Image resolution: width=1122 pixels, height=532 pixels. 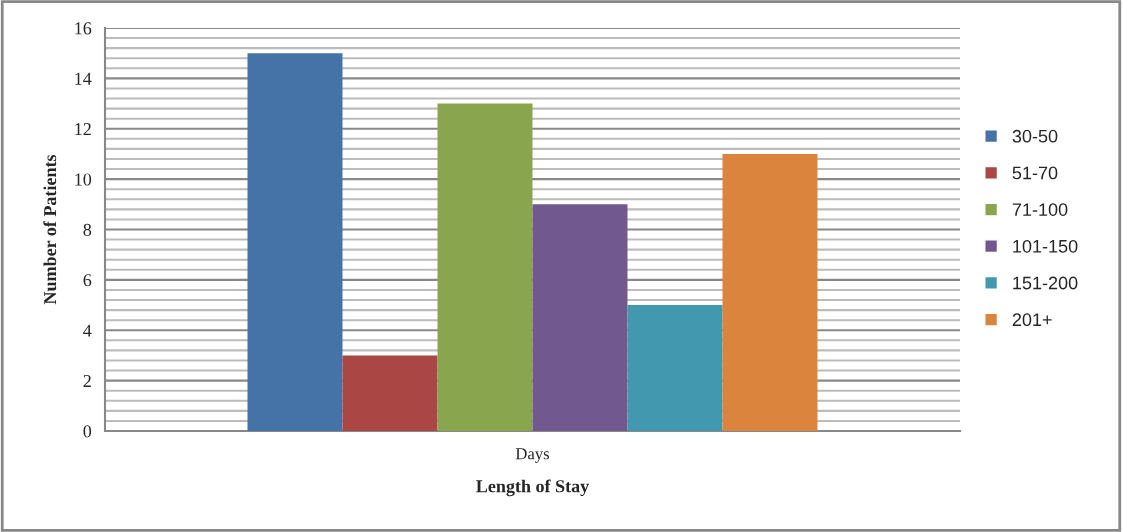 I want to click on y-tick-label: 6, so click(x=87, y=280).